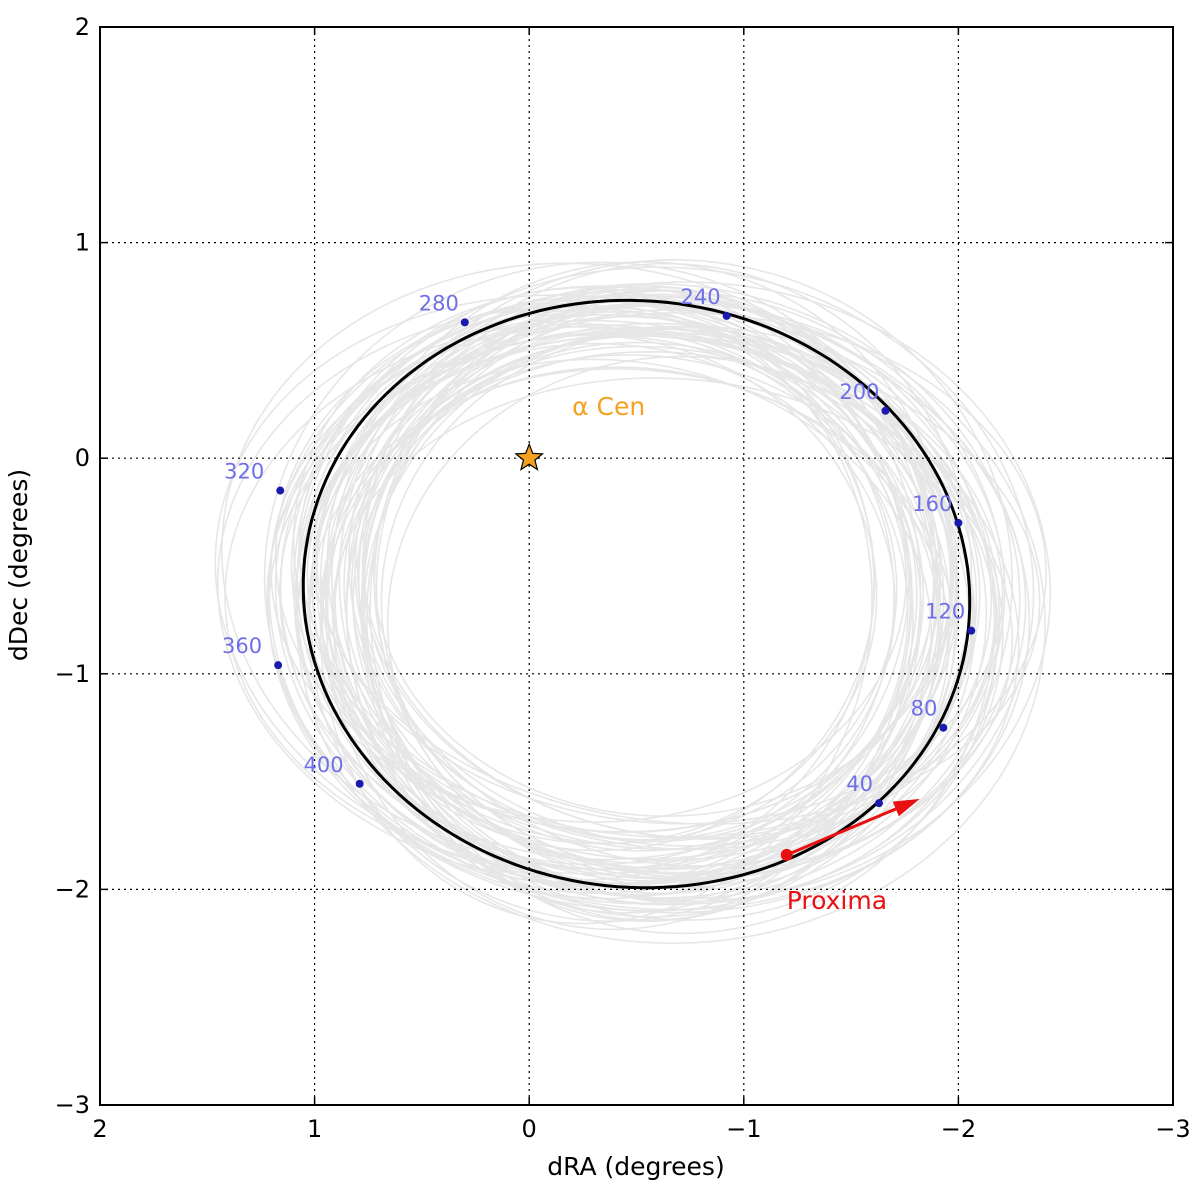 Image resolution: width=1200 pixels, height=1190 pixels. Describe the element at coordinates (945, 612) in the screenshot. I see `epoch-label: 120` at that location.